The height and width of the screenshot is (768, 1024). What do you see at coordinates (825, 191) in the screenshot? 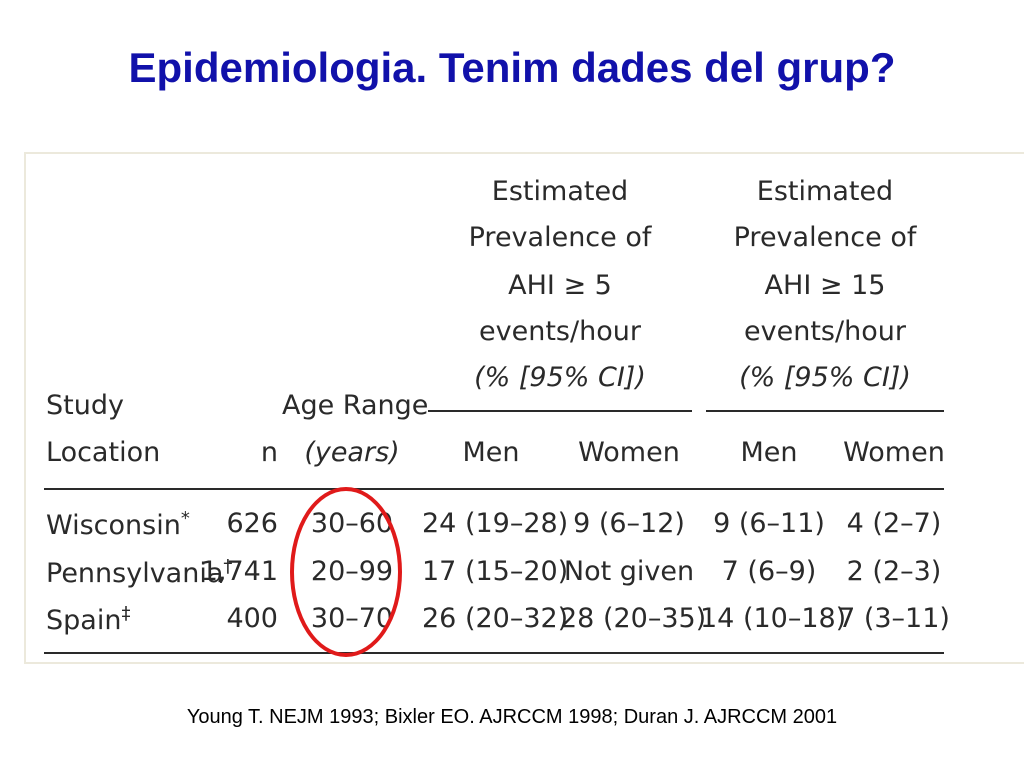
I see `group2-line1: Estimated` at bounding box center [825, 191].